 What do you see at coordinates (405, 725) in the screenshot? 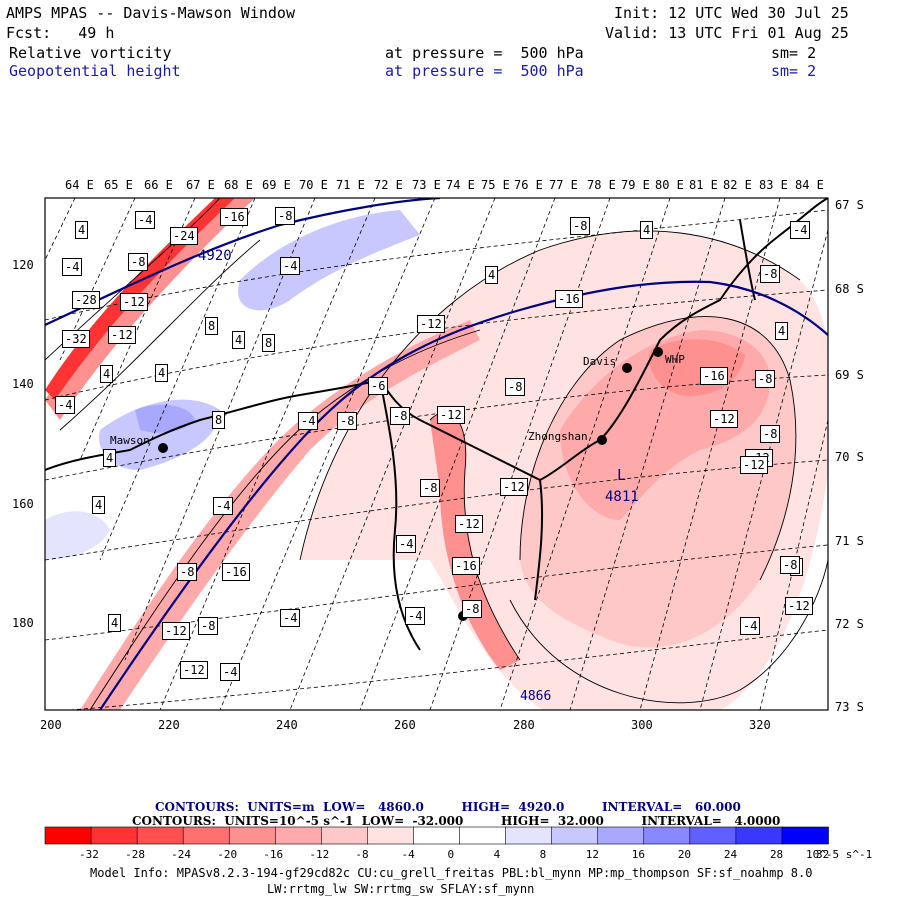
I see `bottom-axis-label: 260` at bounding box center [405, 725].